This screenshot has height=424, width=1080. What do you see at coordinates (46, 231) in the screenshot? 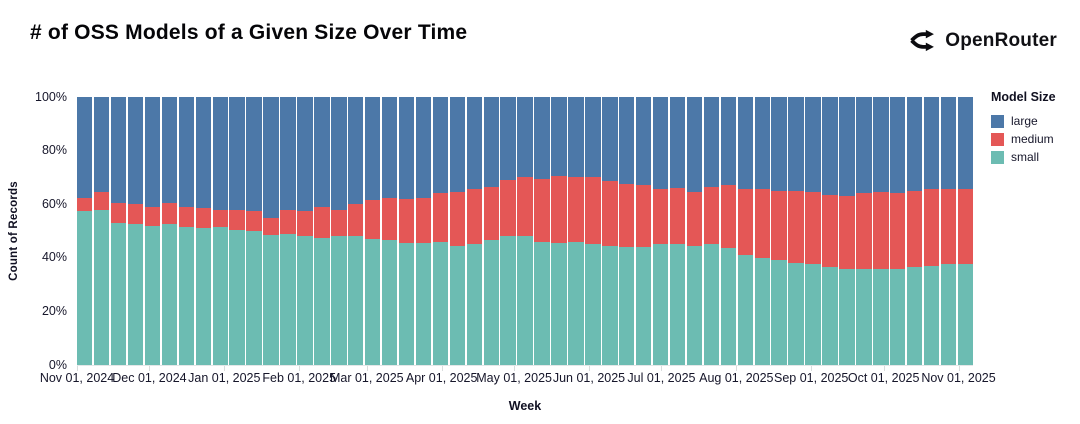
I see `y-axis-labels: 0% 20% 40% 60% 80% 100%` at bounding box center [46, 231].